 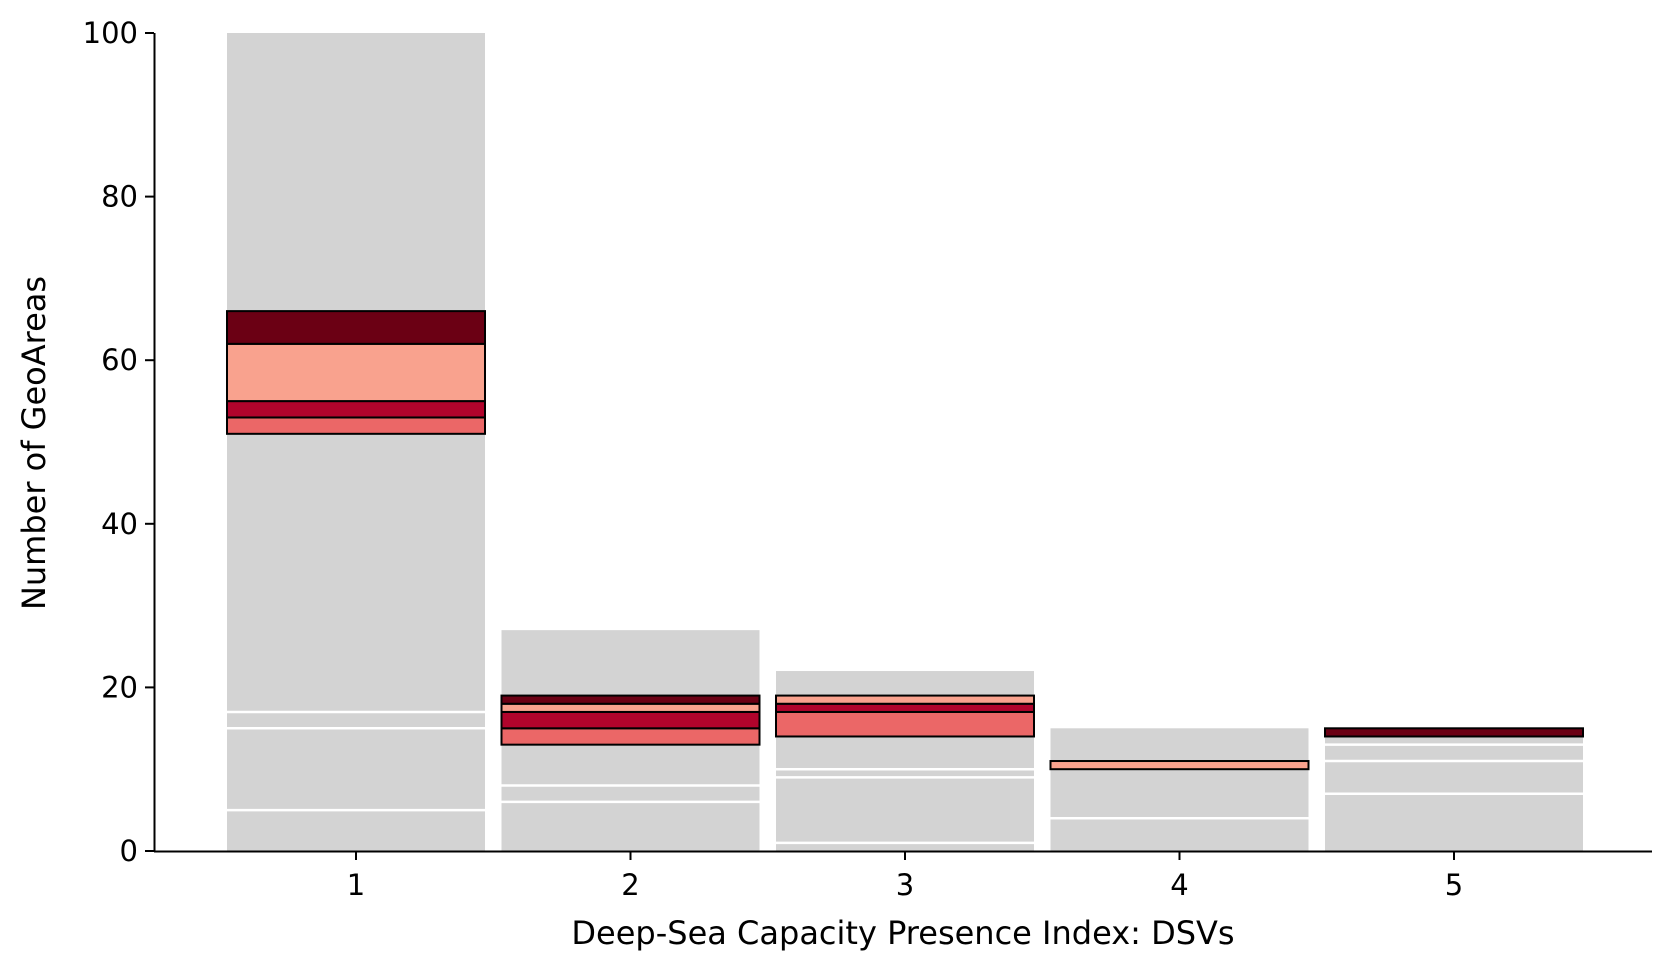 What do you see at coordinates (110, 33) in the screenshot?
I see `y-tick-label-100: 100` at bounding box center [110, 33].